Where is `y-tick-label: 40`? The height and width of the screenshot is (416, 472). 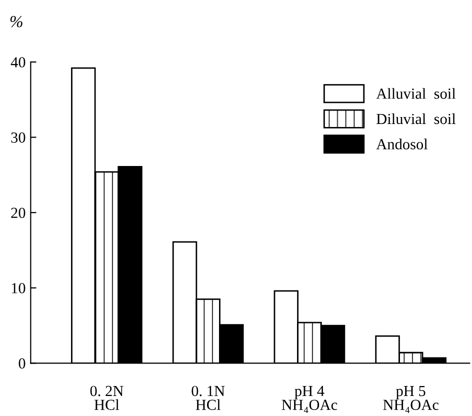
y-tick-label: 40 is located at coordinates (18, 62).